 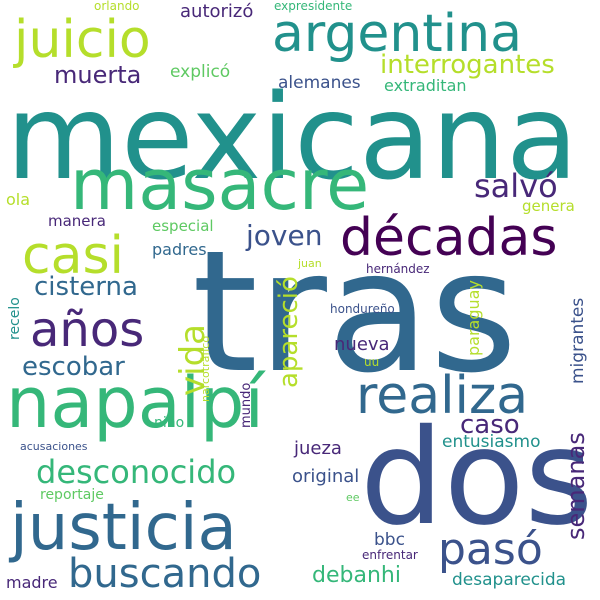 I want to click on word-buscando: buscando, so click(x=165, y=574).